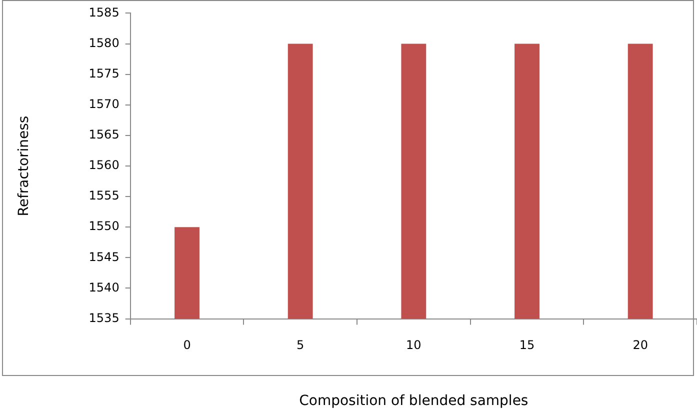  What do you see at coordinates (527, 345) in the screenshot?
I see `x-tick-label: 15` at bounding box center [527, 345].